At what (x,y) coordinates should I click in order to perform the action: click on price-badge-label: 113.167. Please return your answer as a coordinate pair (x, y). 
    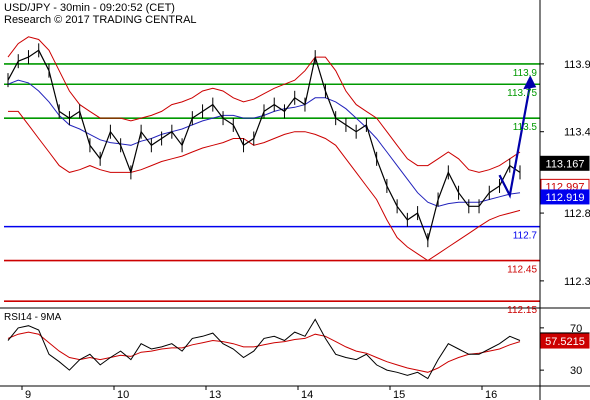
    Looking at the image, I should click on (565, 164).